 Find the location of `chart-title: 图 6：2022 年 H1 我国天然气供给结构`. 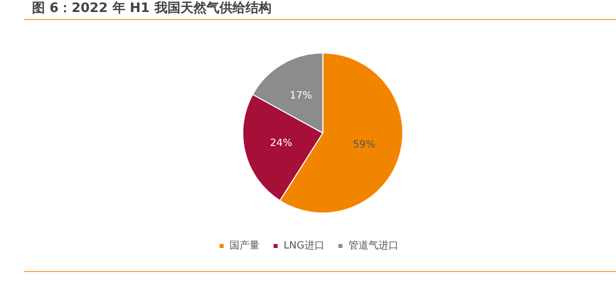

chart-title: 图 6：2022 年 H1 我国天然气供给结构 is located at coordinates (152, 8).